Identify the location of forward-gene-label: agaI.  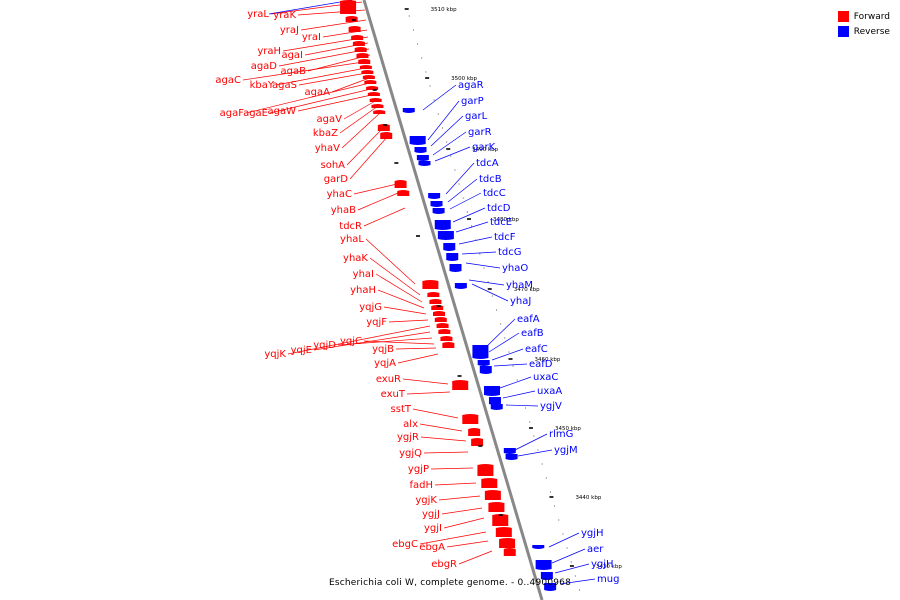
(292, 55).